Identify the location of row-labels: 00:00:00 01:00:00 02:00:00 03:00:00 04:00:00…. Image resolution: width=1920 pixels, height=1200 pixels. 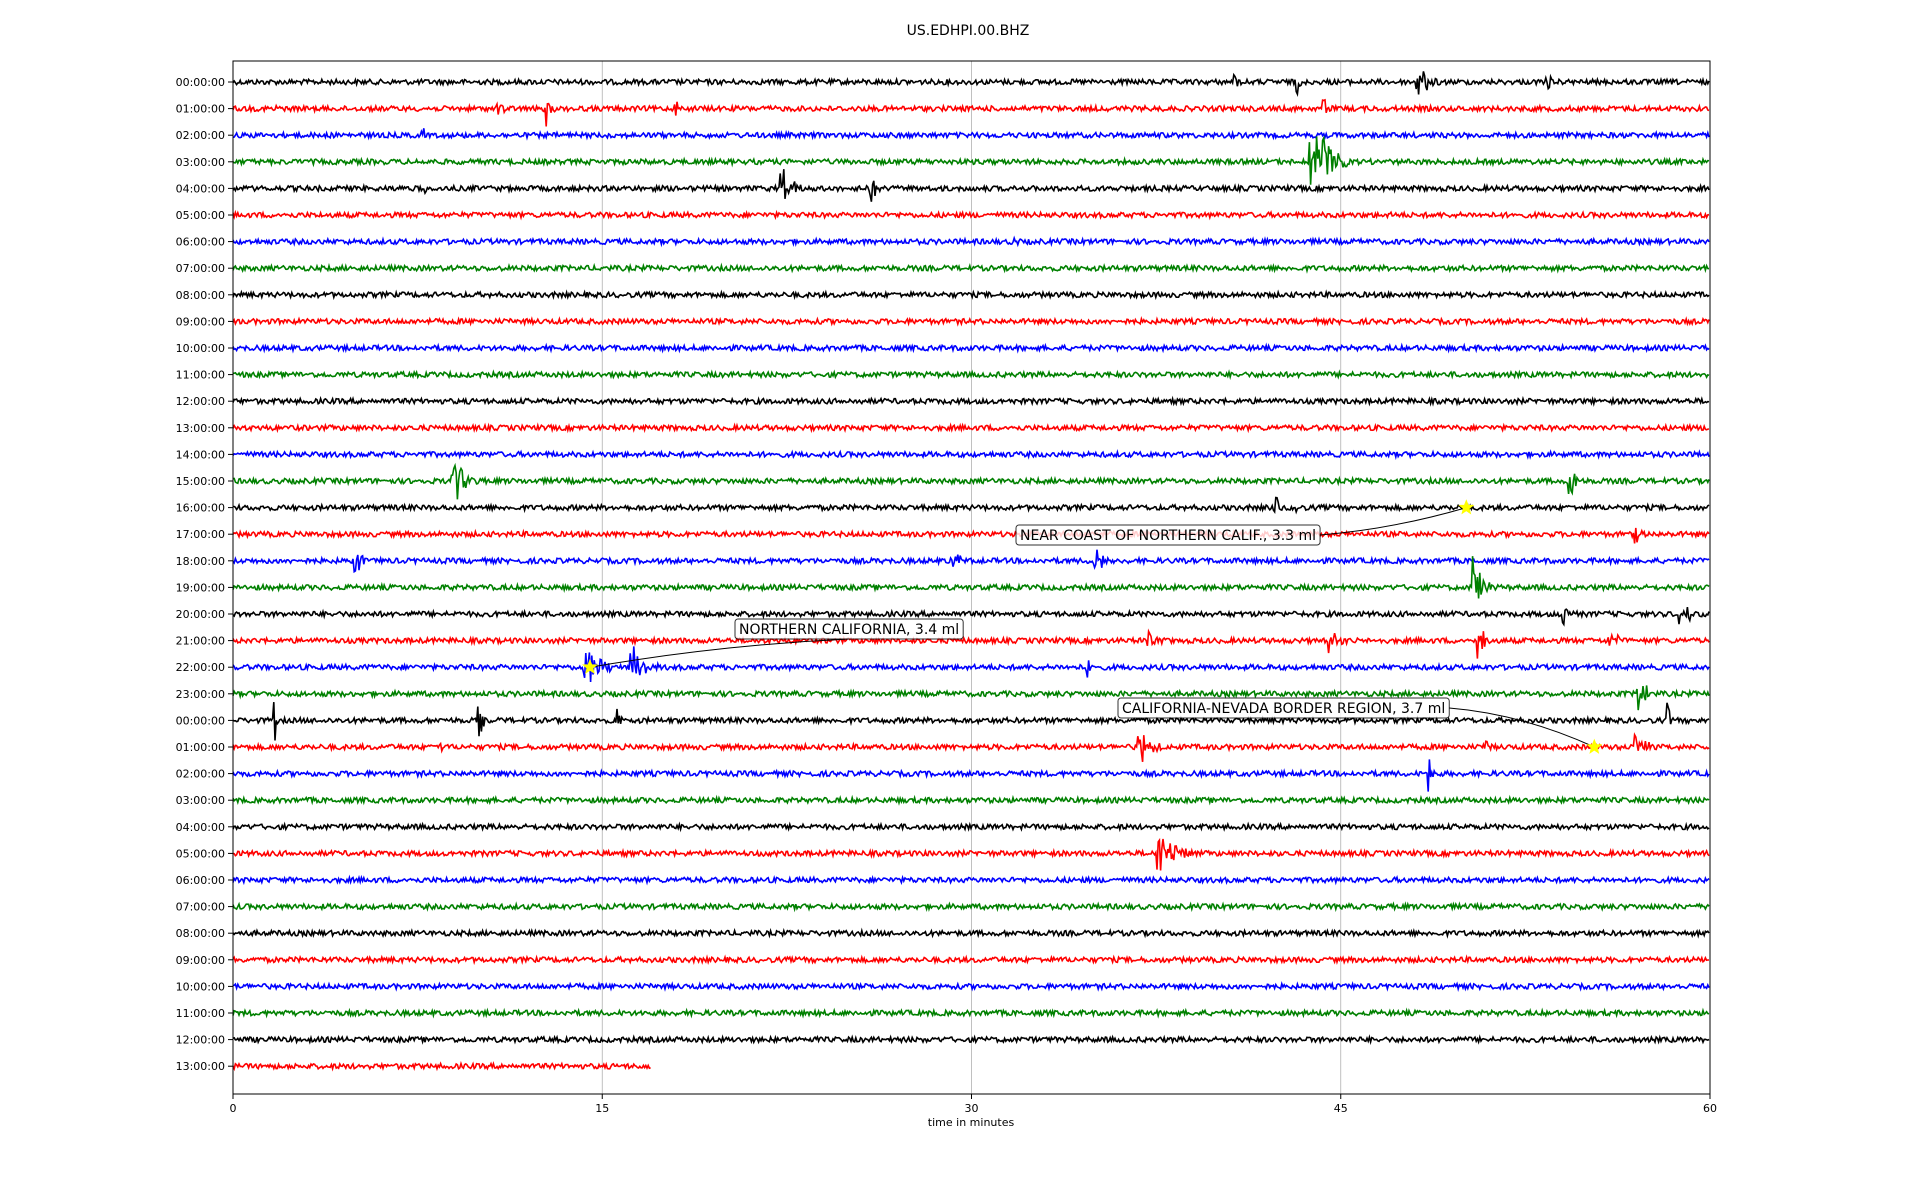
(204, 574).